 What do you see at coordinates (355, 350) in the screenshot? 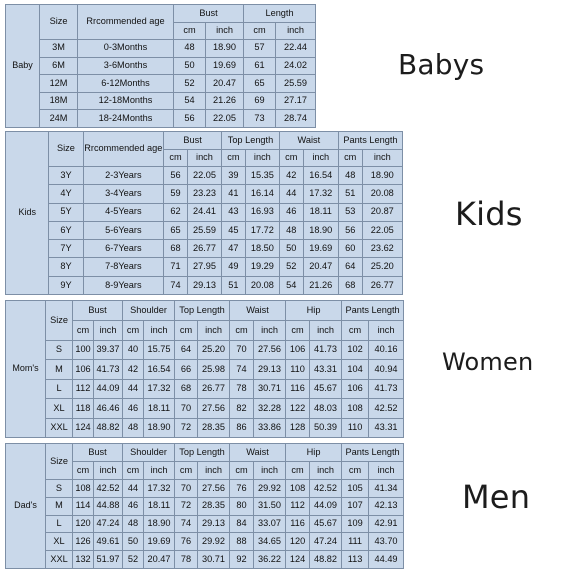
I see `pants-length-cm-cell: 102` at bounding box center [355, 350].